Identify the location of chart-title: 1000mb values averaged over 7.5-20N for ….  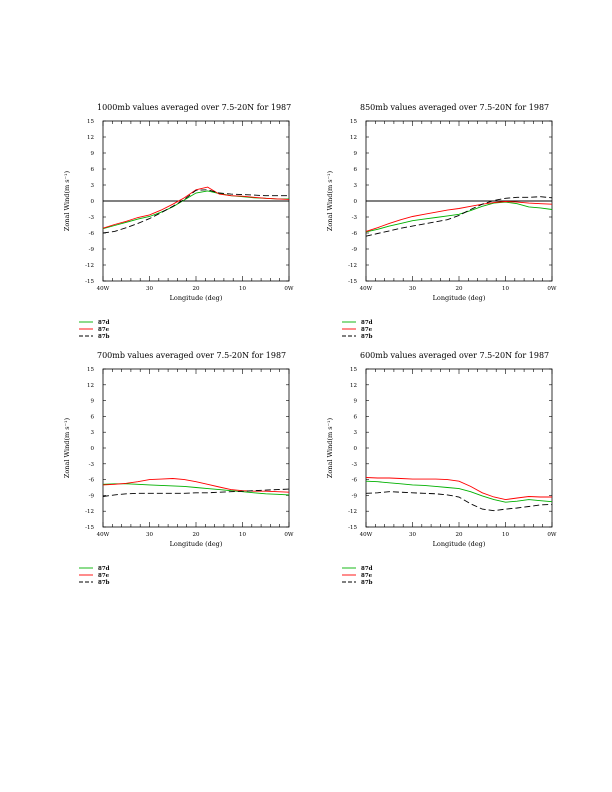
(194, 107).